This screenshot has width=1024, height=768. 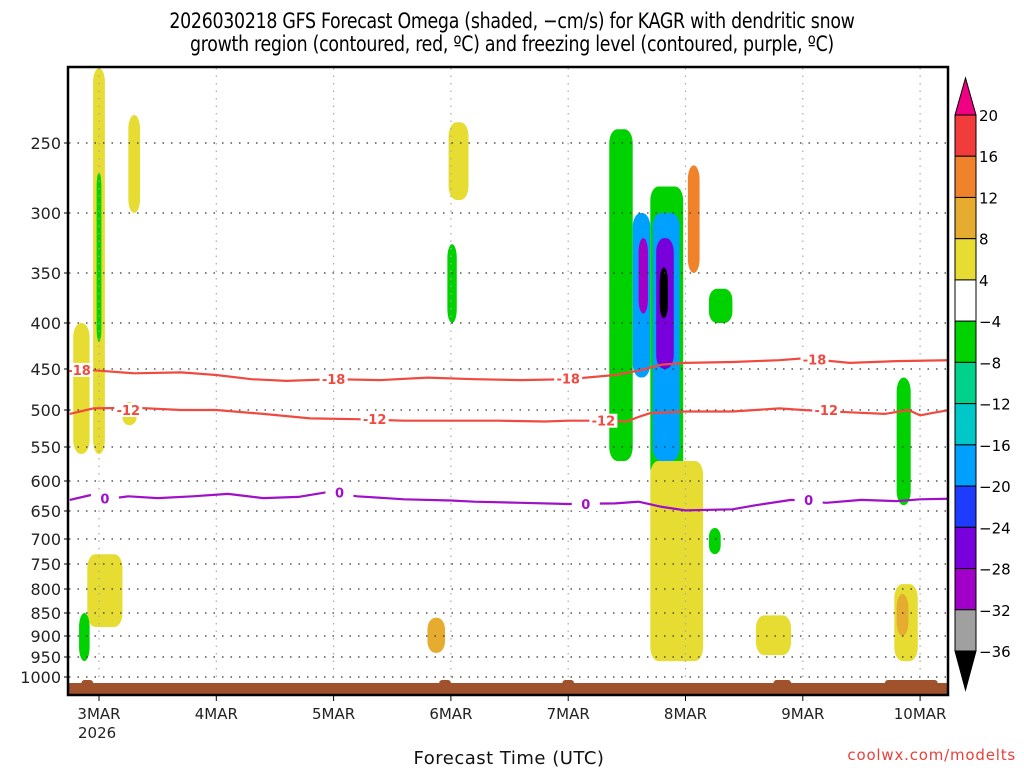 What do you see at coordinates (508, 687) in the screenshot?
I see `terrain-surface` at bounding box center [508, 687].